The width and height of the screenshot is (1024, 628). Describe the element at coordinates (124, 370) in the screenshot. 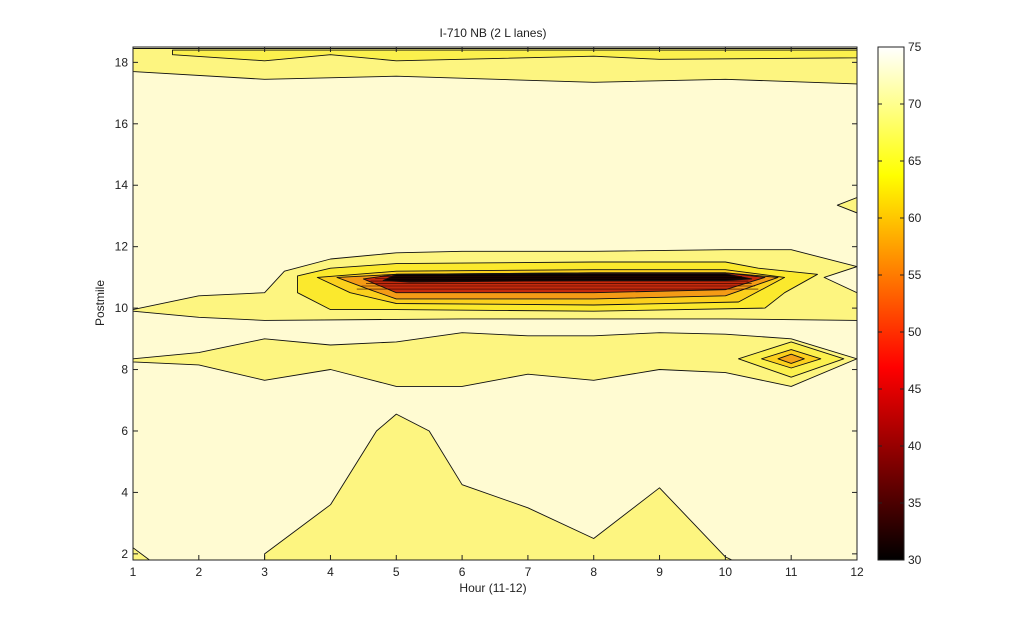

I see `y-tick-label: 8` at that location.